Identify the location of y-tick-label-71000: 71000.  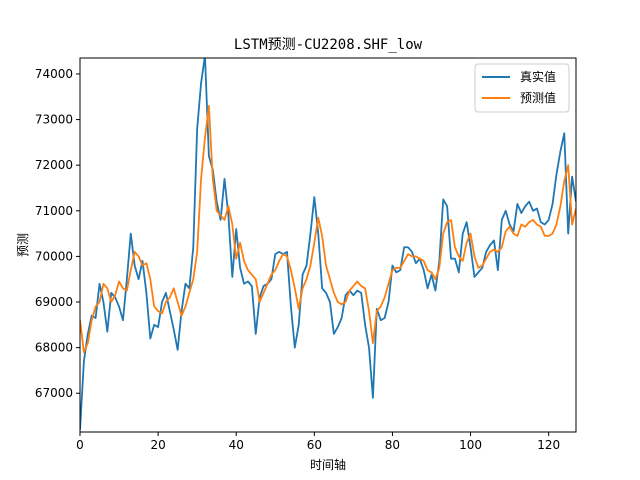
(54, 211).